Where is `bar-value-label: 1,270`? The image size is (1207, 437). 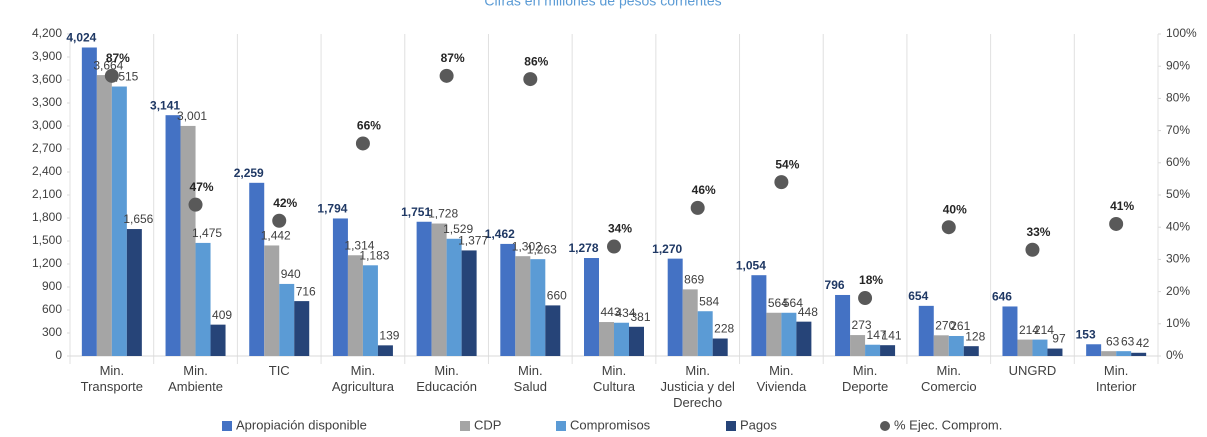
bar-value-label: 1,270 is located at coordinates (667, 249).